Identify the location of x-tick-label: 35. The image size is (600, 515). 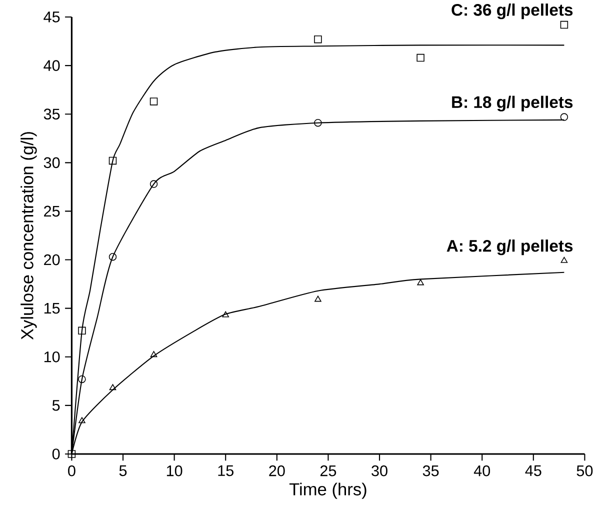
(430, 470).